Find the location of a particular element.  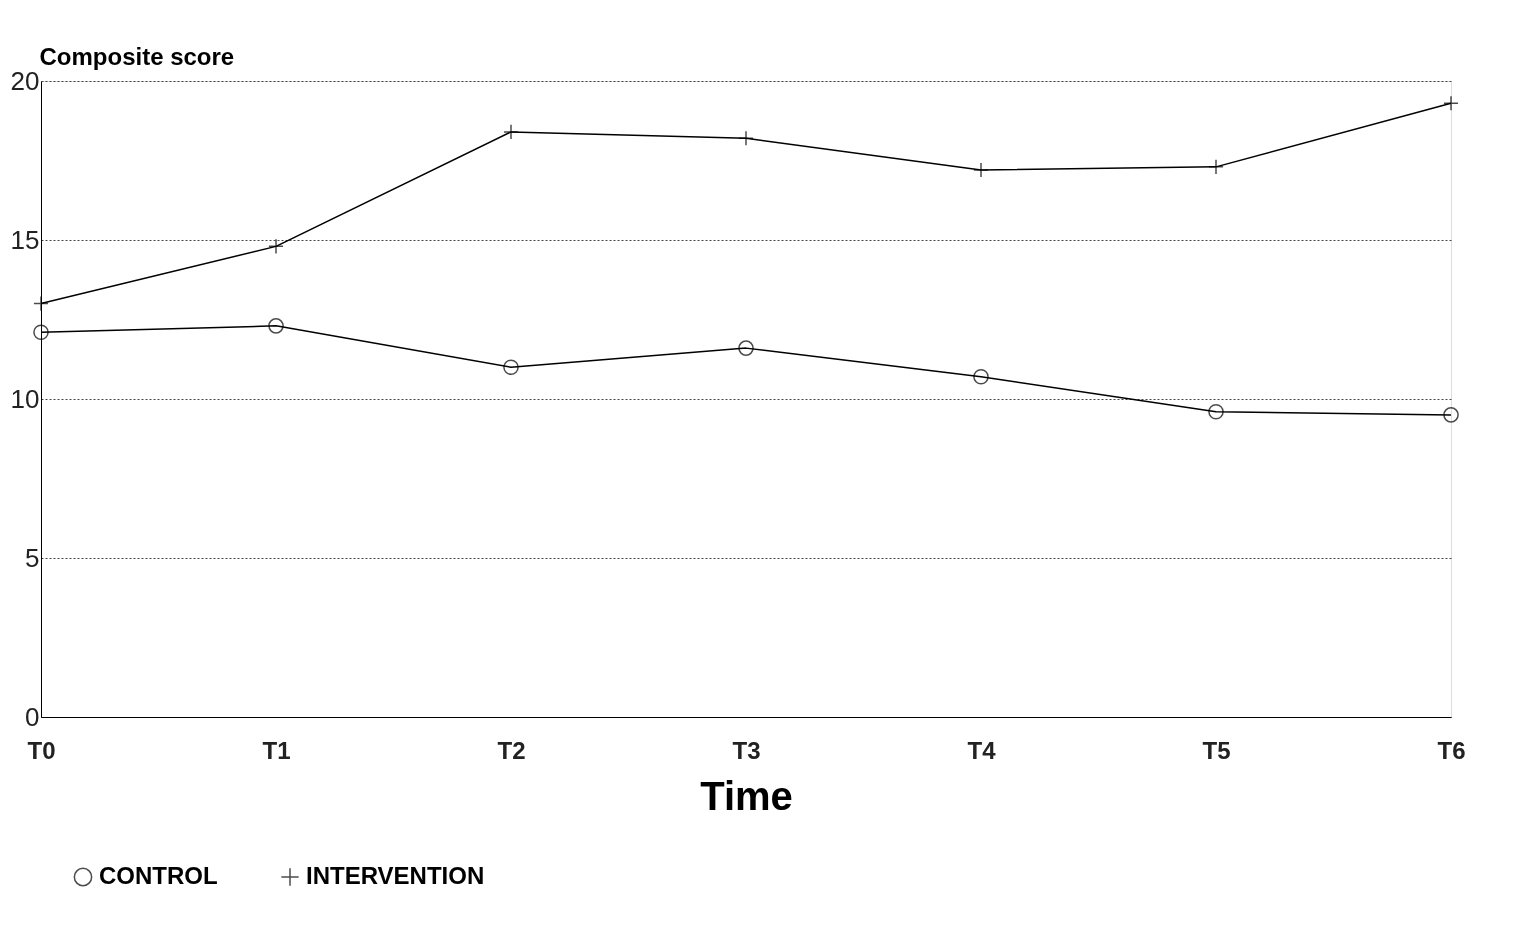

y-tick-label: 5 is located at coordinates (32, 557).